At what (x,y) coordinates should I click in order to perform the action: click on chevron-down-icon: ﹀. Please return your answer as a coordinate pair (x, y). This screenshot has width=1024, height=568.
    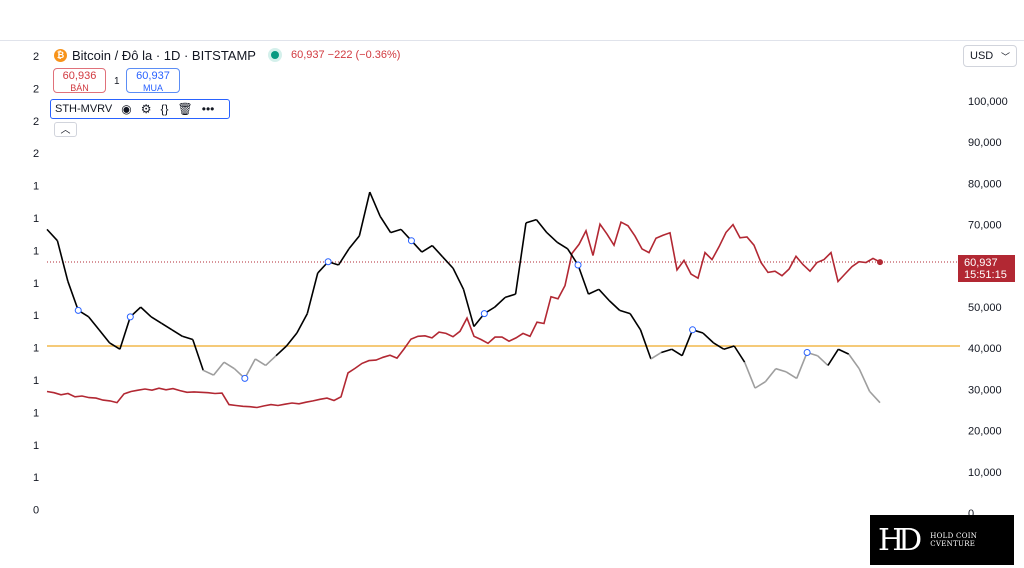
    Looking at the image, I should click on (1005, 57).